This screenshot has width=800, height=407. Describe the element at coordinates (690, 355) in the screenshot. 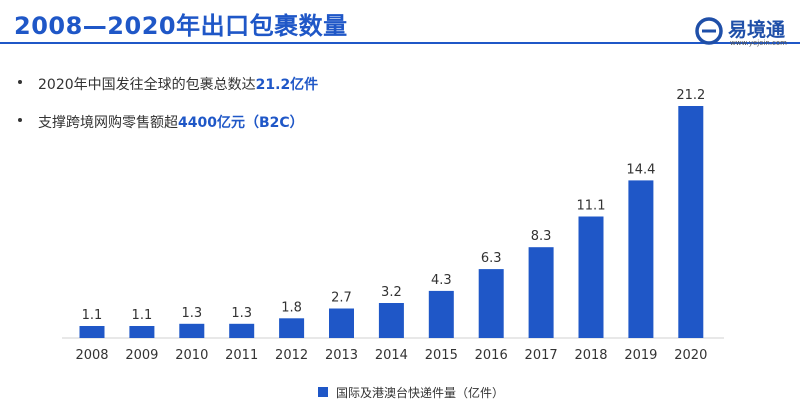

I see `x-tick-2020: 2020` at that location.